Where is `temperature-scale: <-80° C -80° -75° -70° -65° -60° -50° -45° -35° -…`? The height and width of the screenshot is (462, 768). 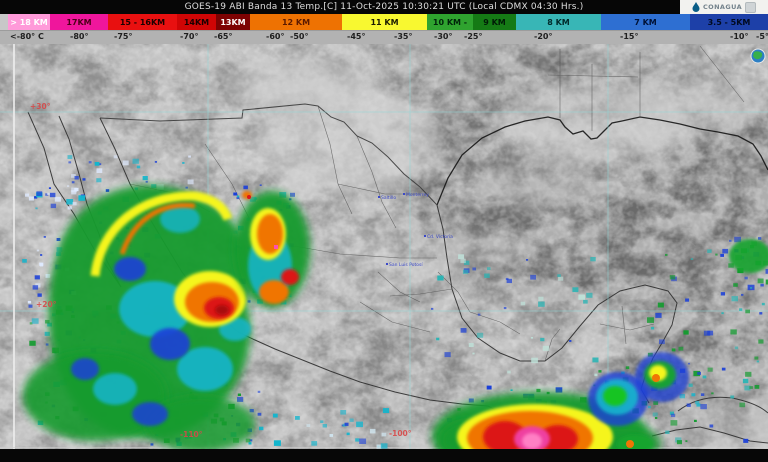 temperature-scale: <-80° C -80° -75° -70° -65° -60° -50° -45° -35° -… is located at coordinates (384, 37).